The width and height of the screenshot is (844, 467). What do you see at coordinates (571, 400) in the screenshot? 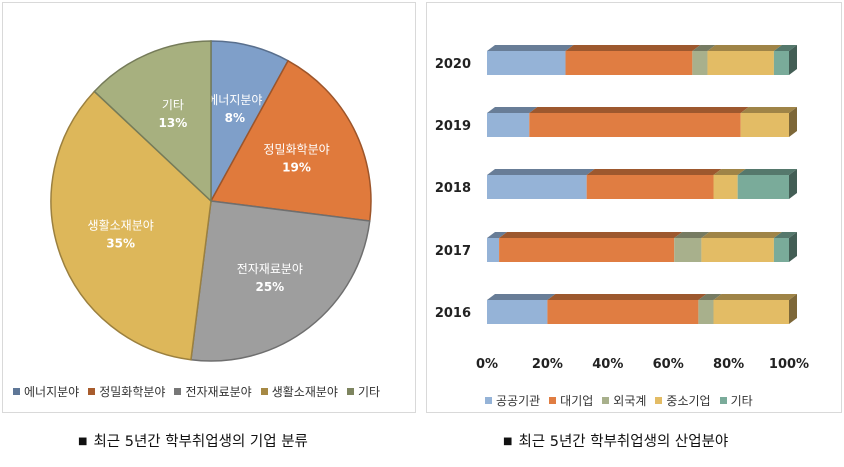
I see `legend-item: 대기업` at bounding box center [571, 400].